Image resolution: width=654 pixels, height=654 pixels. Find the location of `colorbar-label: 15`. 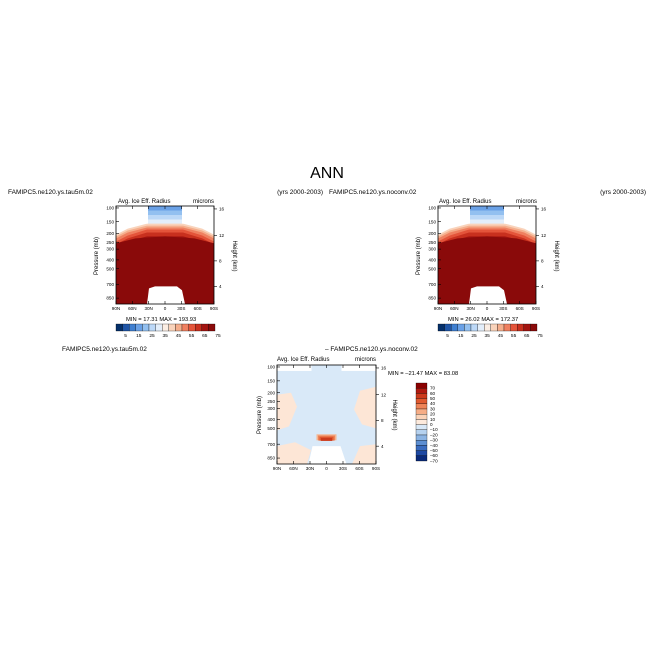

colorbar-label: 15 is located at coordinates (461, 336).